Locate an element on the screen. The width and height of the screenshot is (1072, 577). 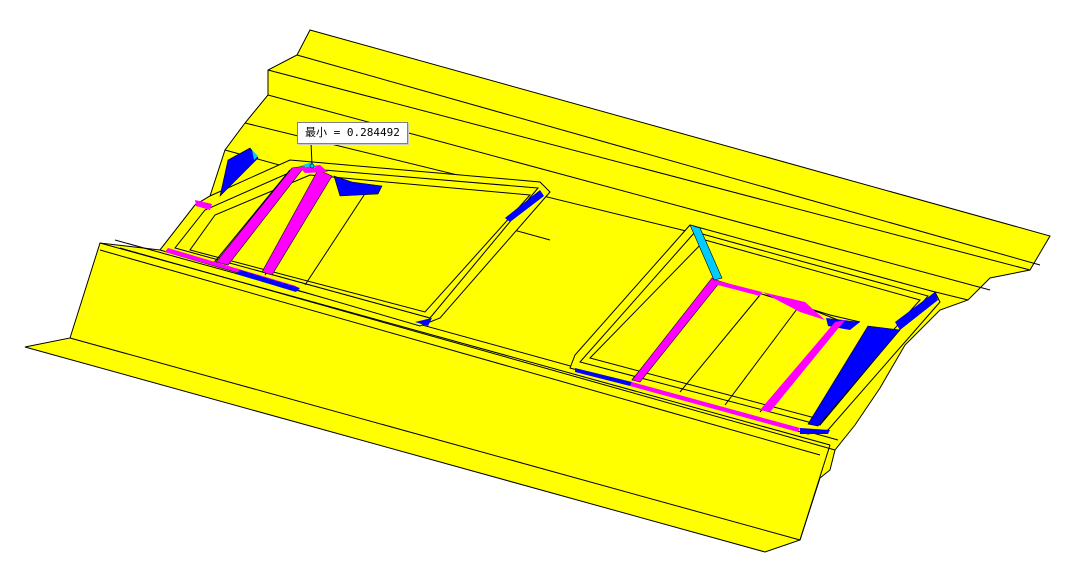
min-marker-leader is located at coordinates (311, 153).